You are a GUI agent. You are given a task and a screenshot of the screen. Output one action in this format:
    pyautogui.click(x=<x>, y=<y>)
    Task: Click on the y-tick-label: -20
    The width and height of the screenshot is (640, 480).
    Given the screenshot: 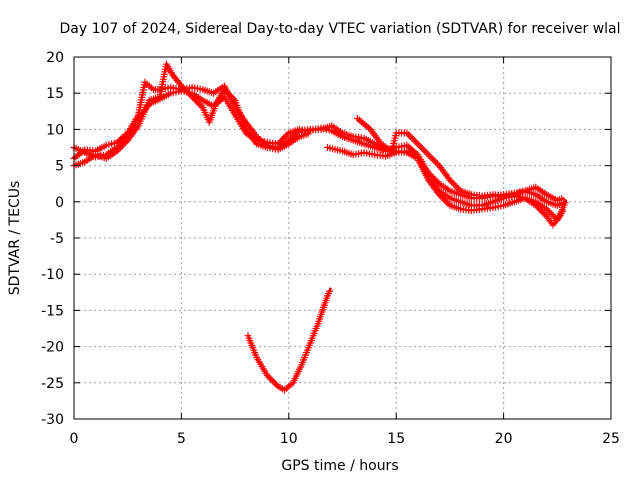 What is the action you would take?
    pyautogui.click(x=52, y=348)
    